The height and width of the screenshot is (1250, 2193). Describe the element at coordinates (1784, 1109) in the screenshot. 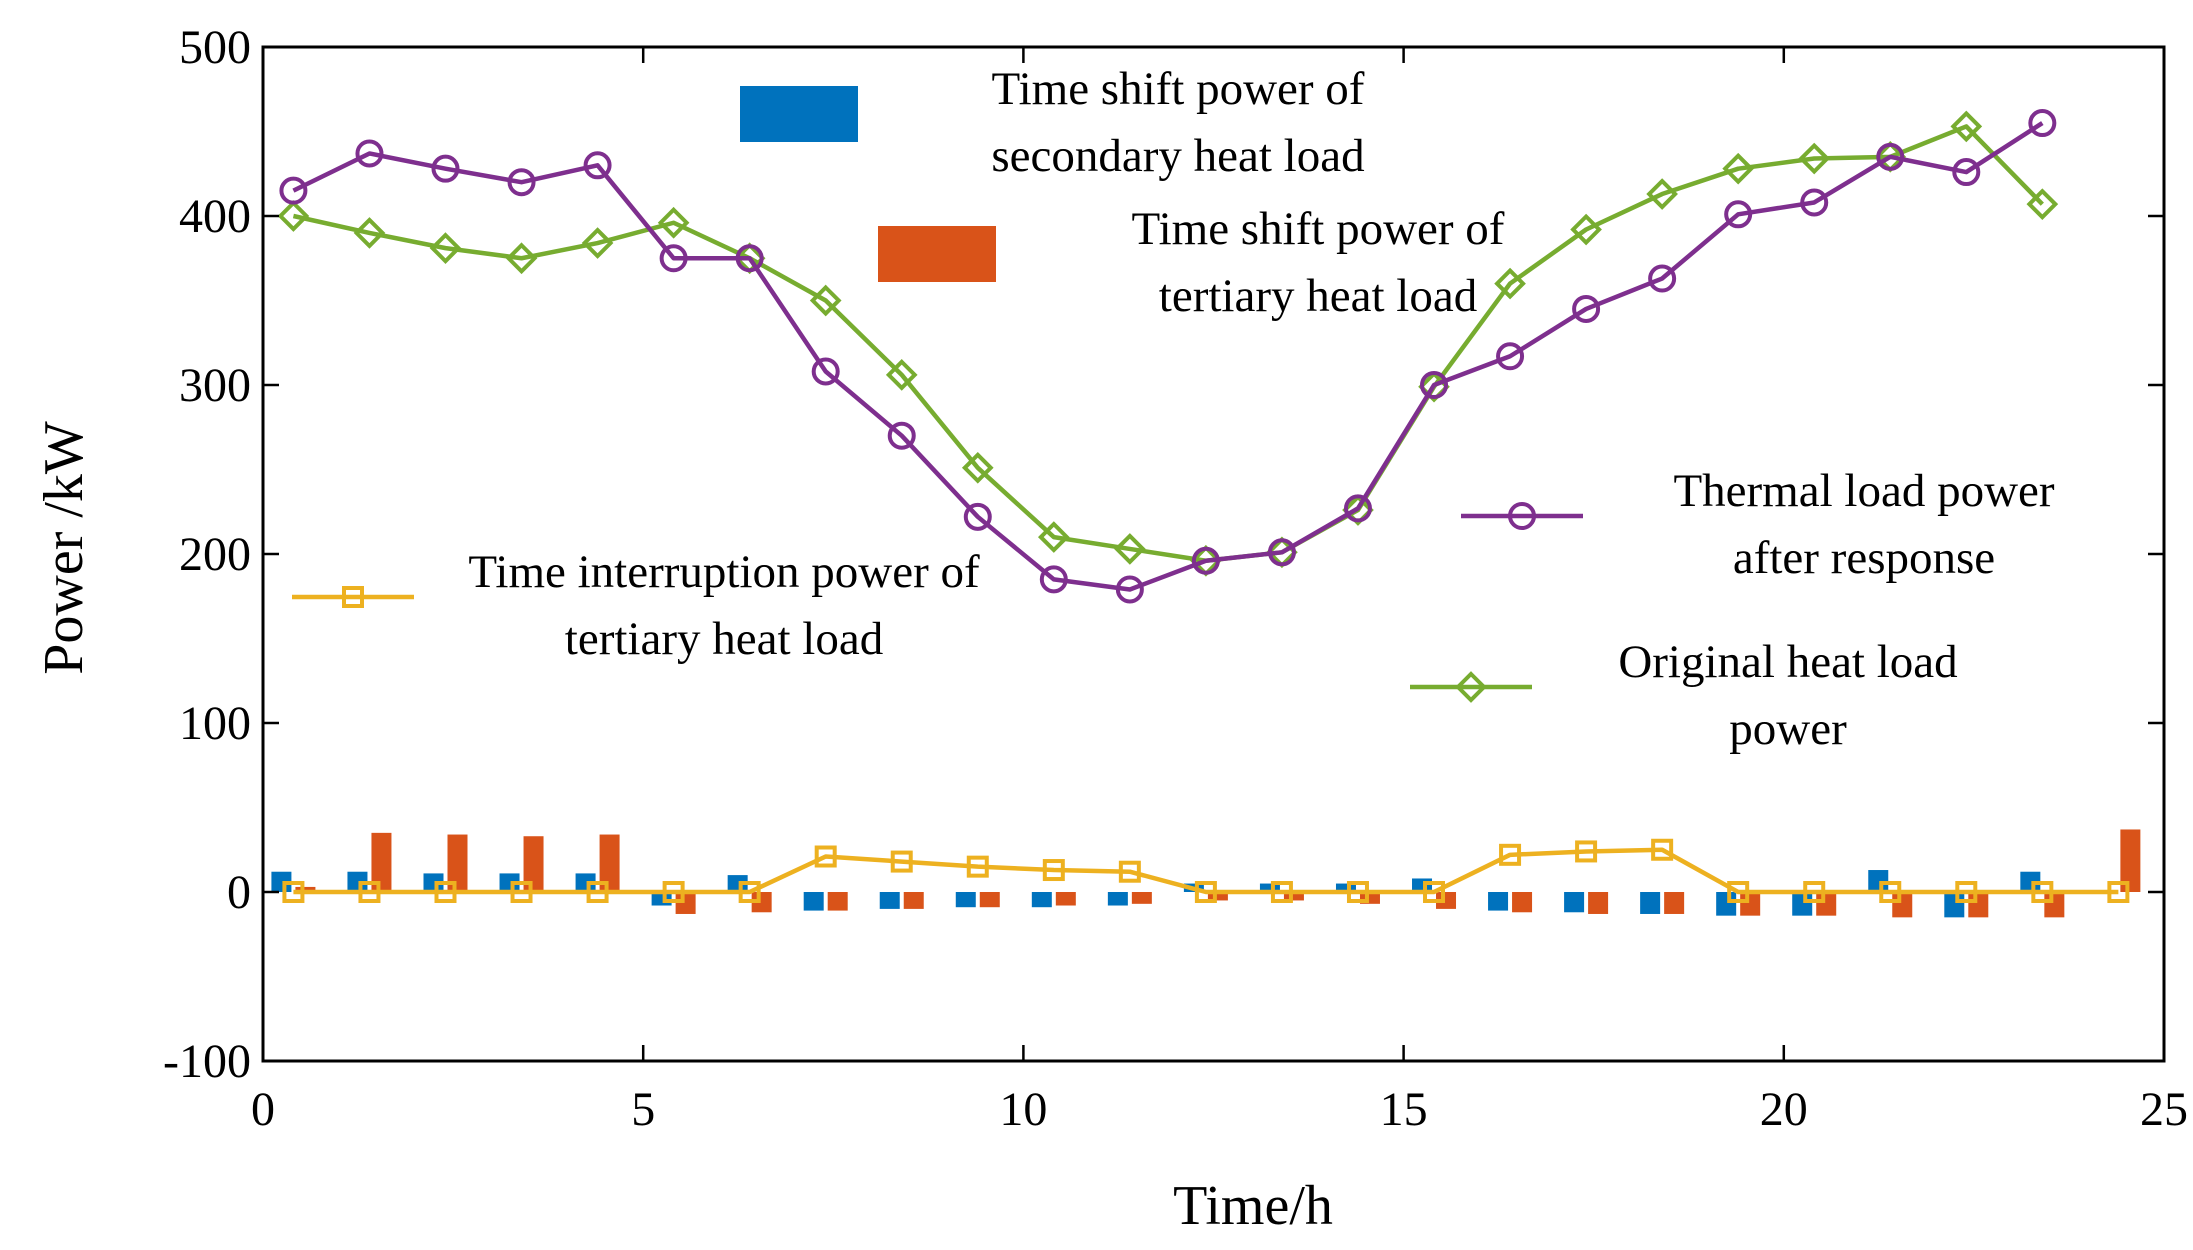

I see `x-tick-label: 20` at that location.